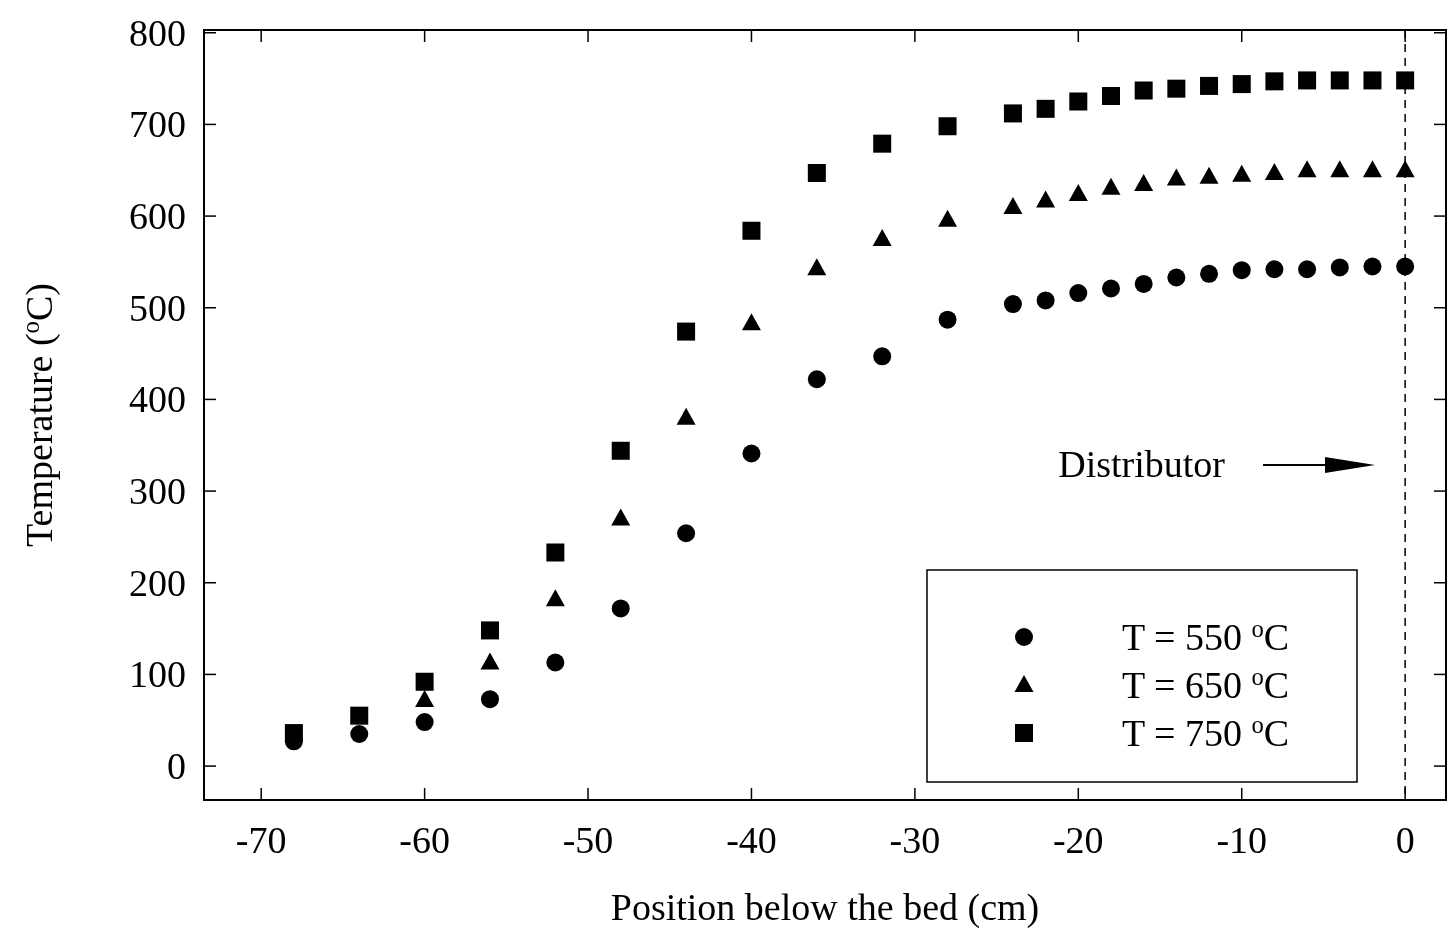 Image resolution: width=1449 pixels, height=931 pixels. Describe the element at coordinates (157, 216) in the screenshot. I see `y-tick-label: 600` at that location.